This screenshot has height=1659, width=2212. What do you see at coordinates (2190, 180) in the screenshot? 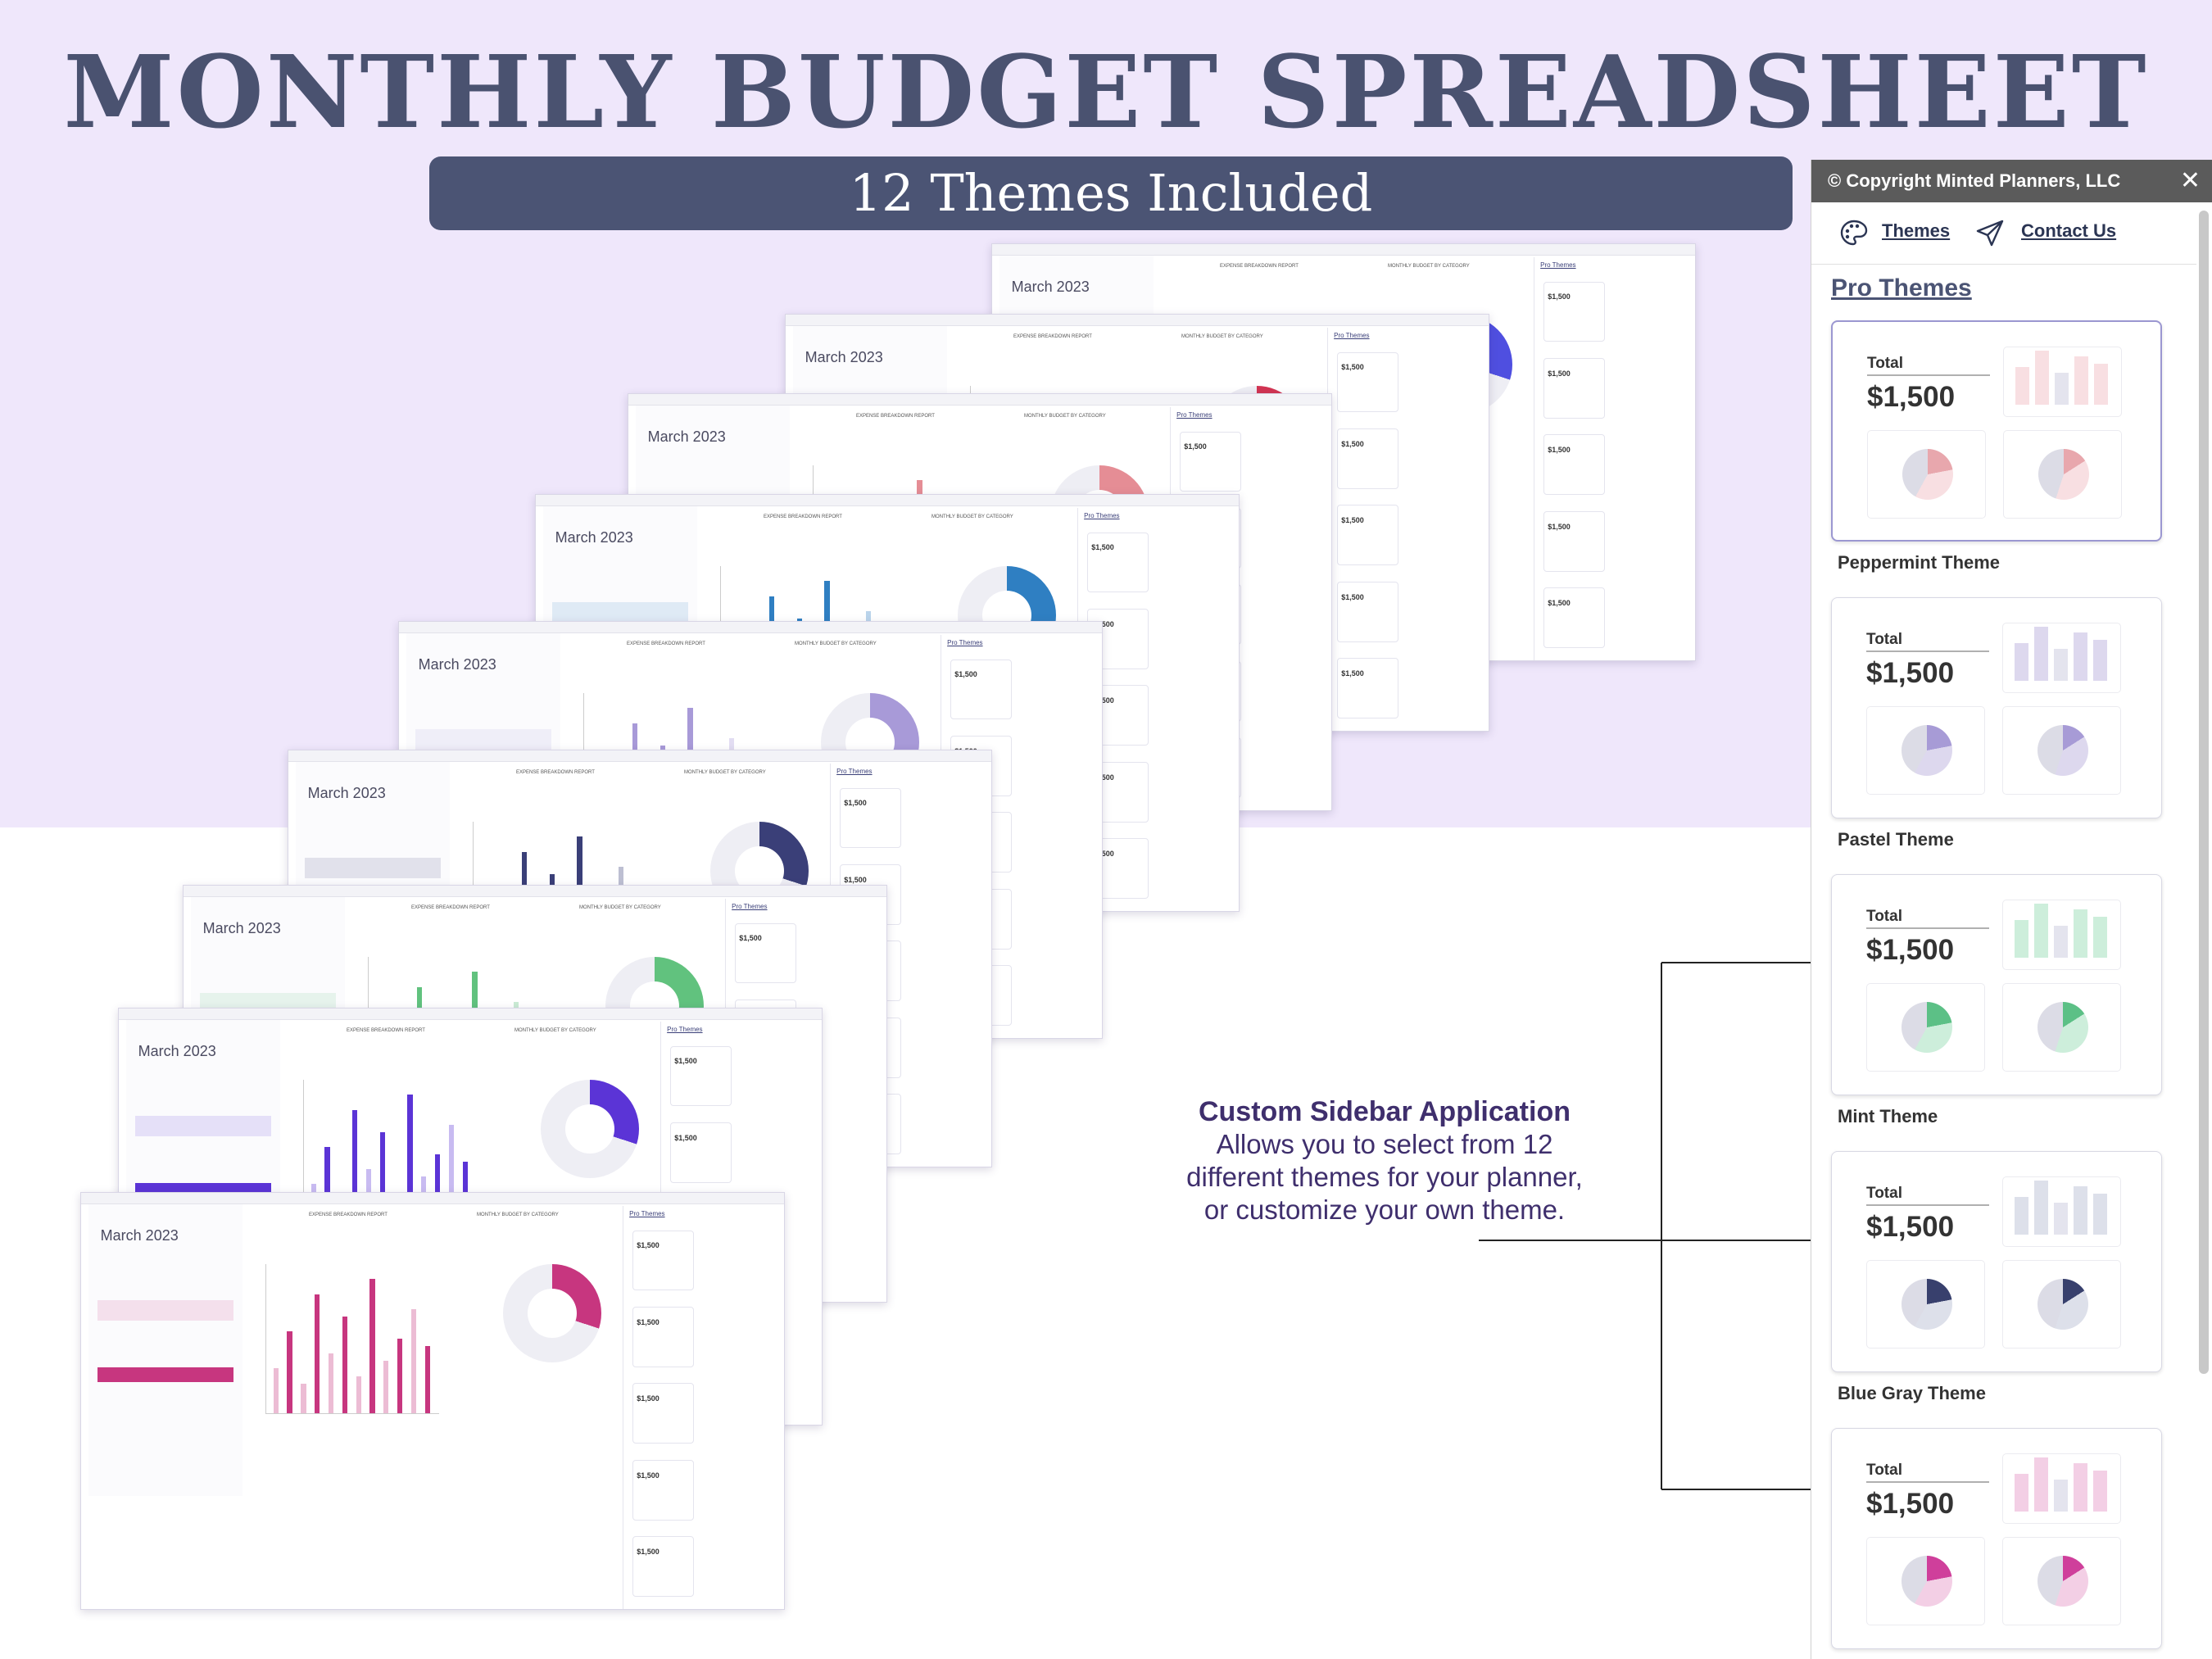
I see `close-icon: ✕` at bounding box center [2190, 180].